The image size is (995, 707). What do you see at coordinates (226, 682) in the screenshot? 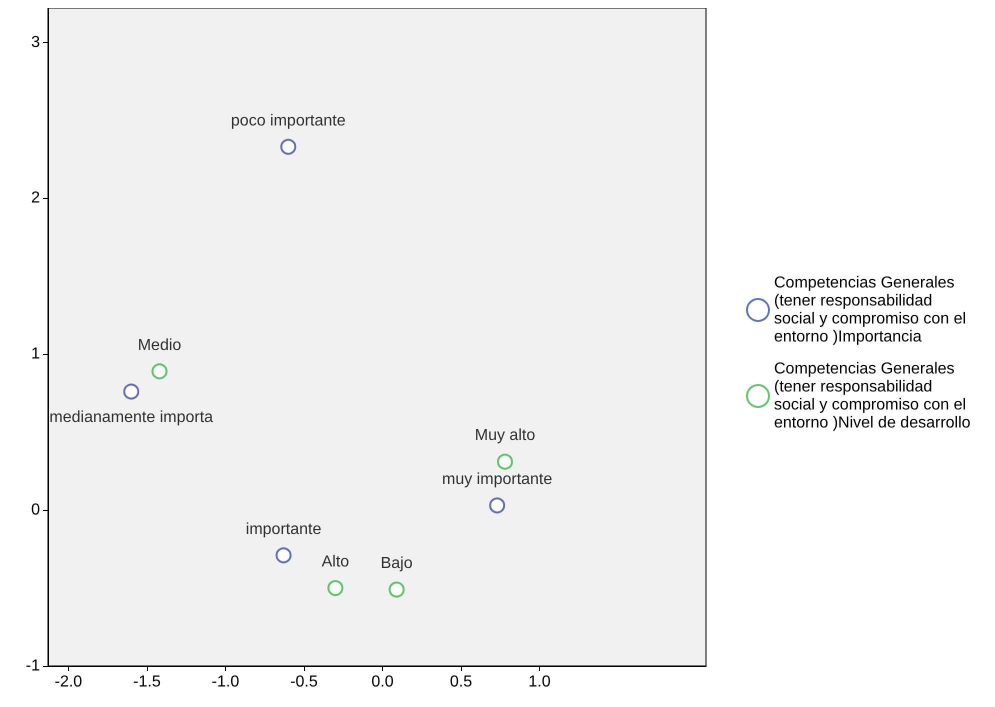
I see `x-tick-label: -1.0` at bounding box center [226, 682].